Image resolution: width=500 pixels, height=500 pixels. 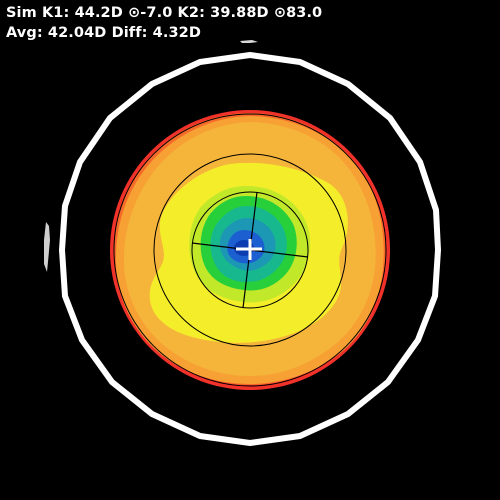 I want to click on artifact-speckle-left, so click(x=47, y=247).